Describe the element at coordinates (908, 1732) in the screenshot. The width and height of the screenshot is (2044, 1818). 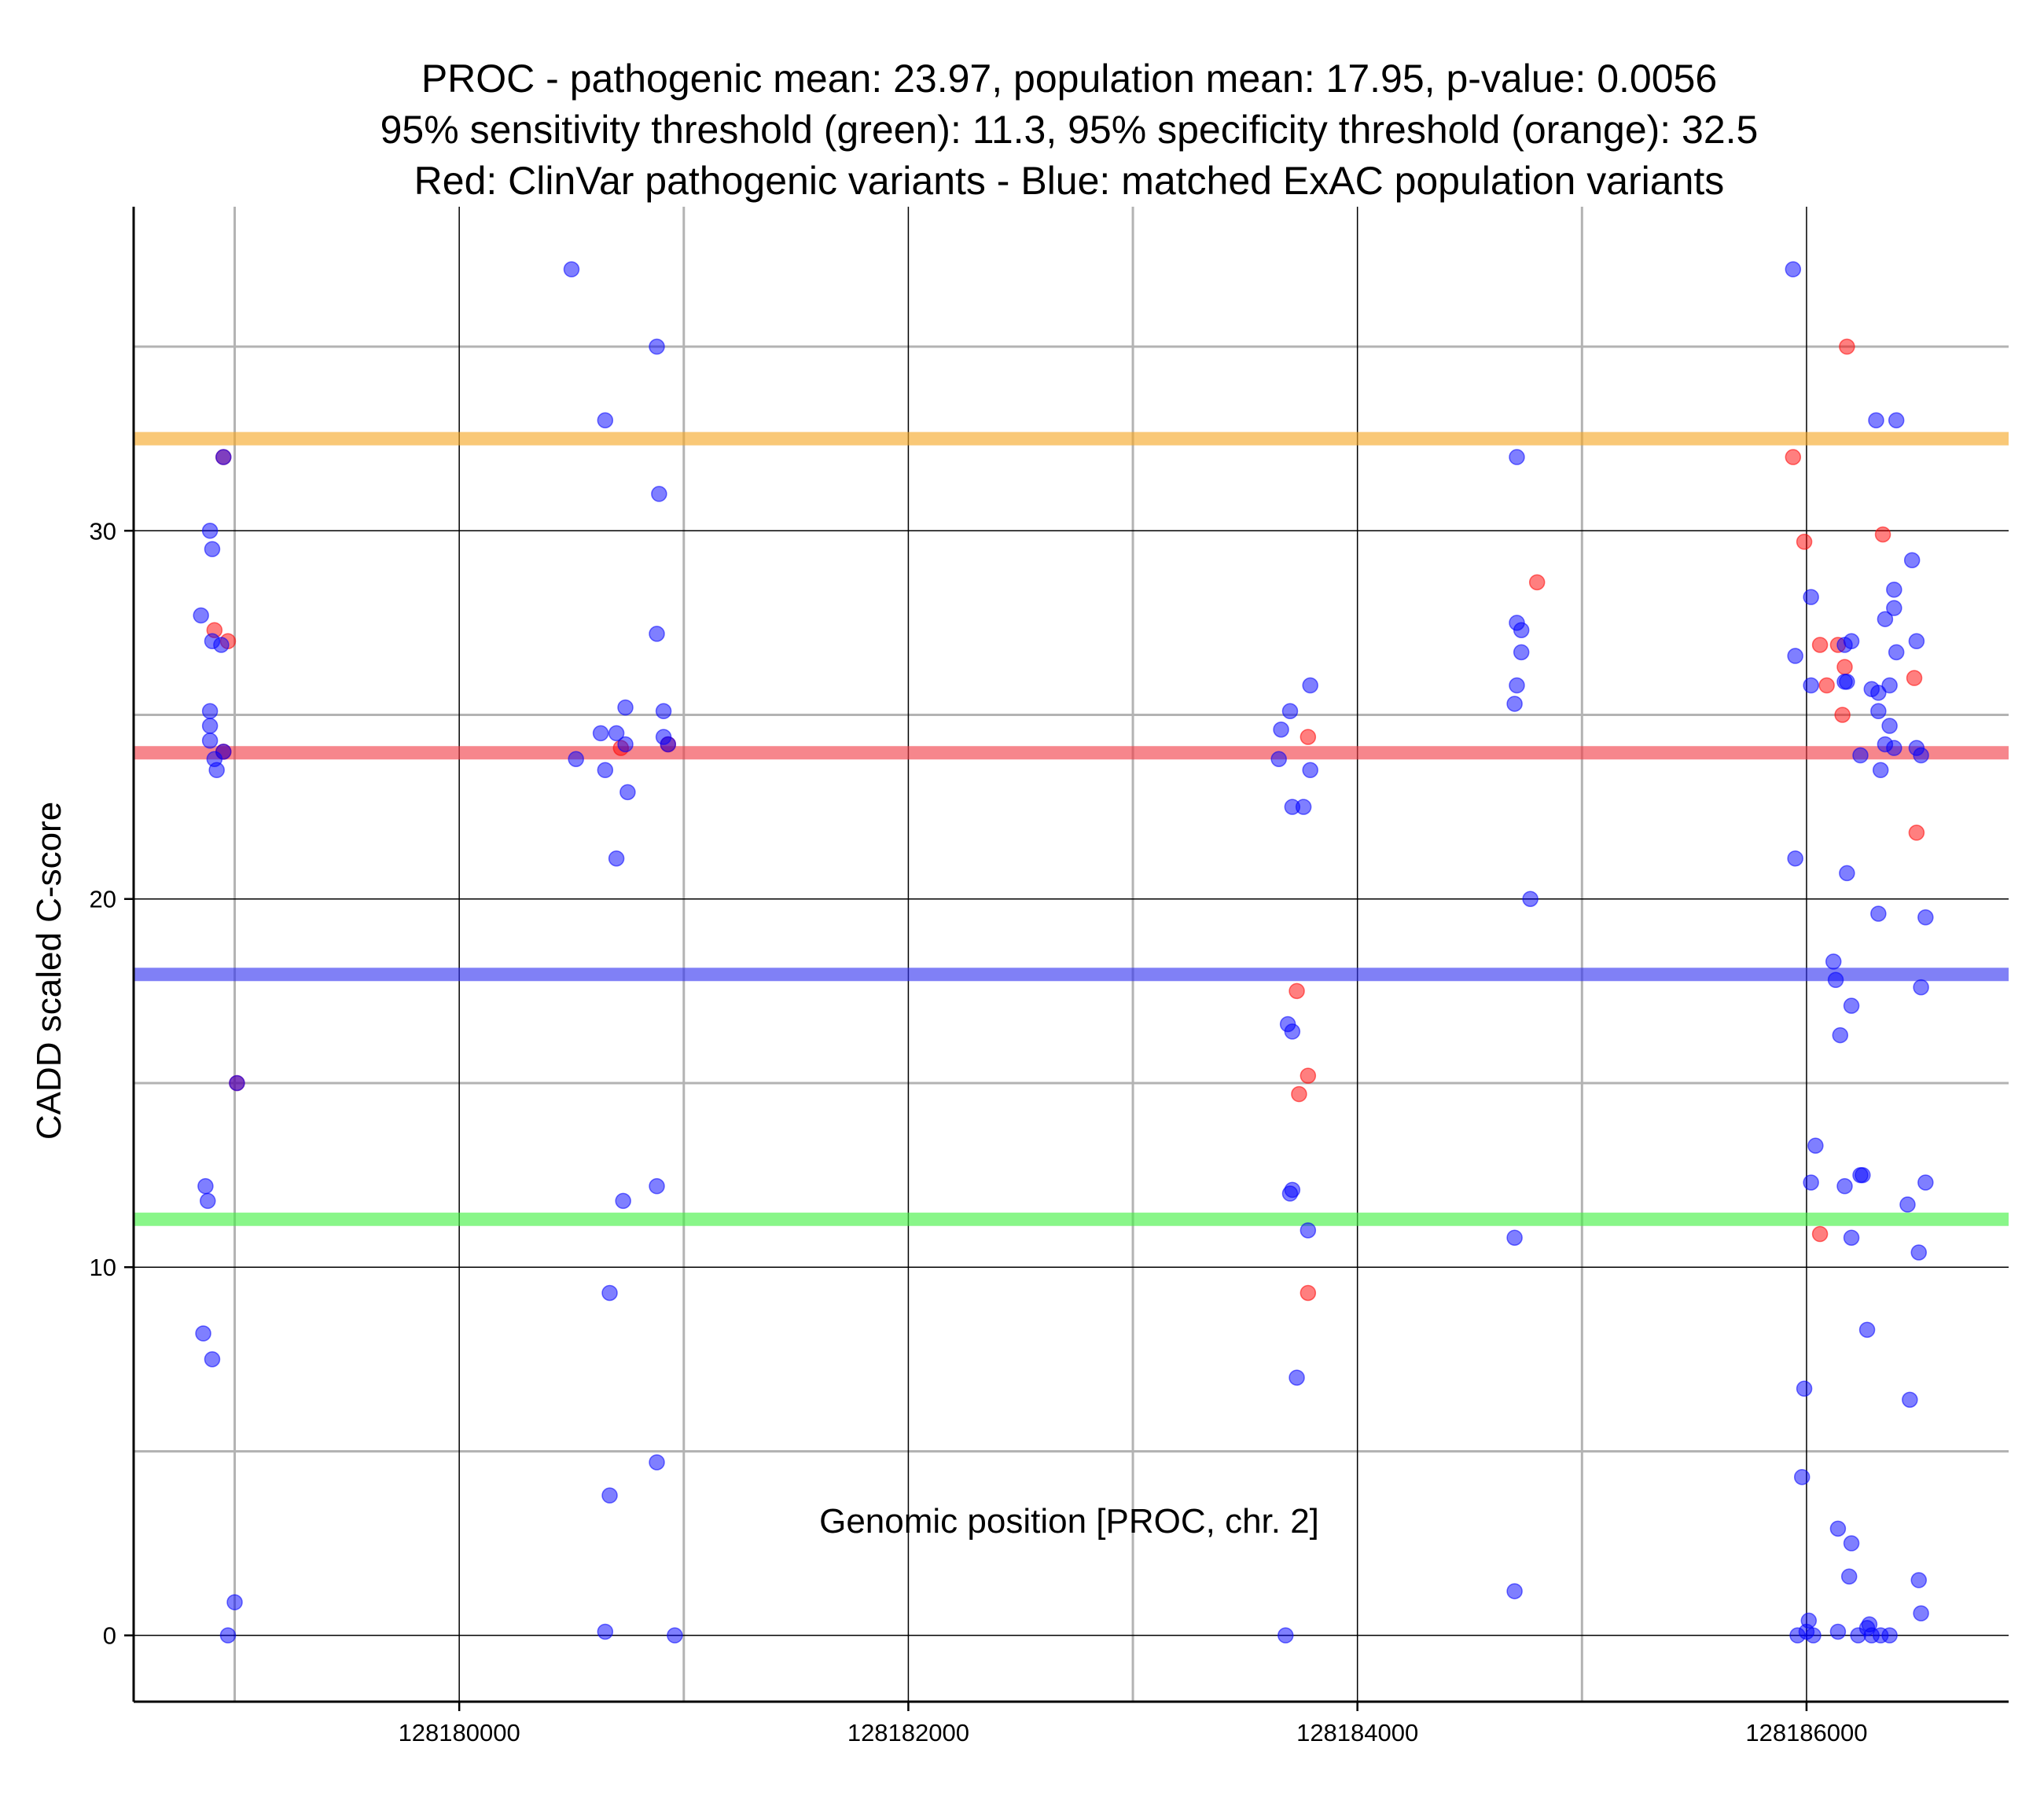
I see `x-tick-label-1: 128182000` at that location.